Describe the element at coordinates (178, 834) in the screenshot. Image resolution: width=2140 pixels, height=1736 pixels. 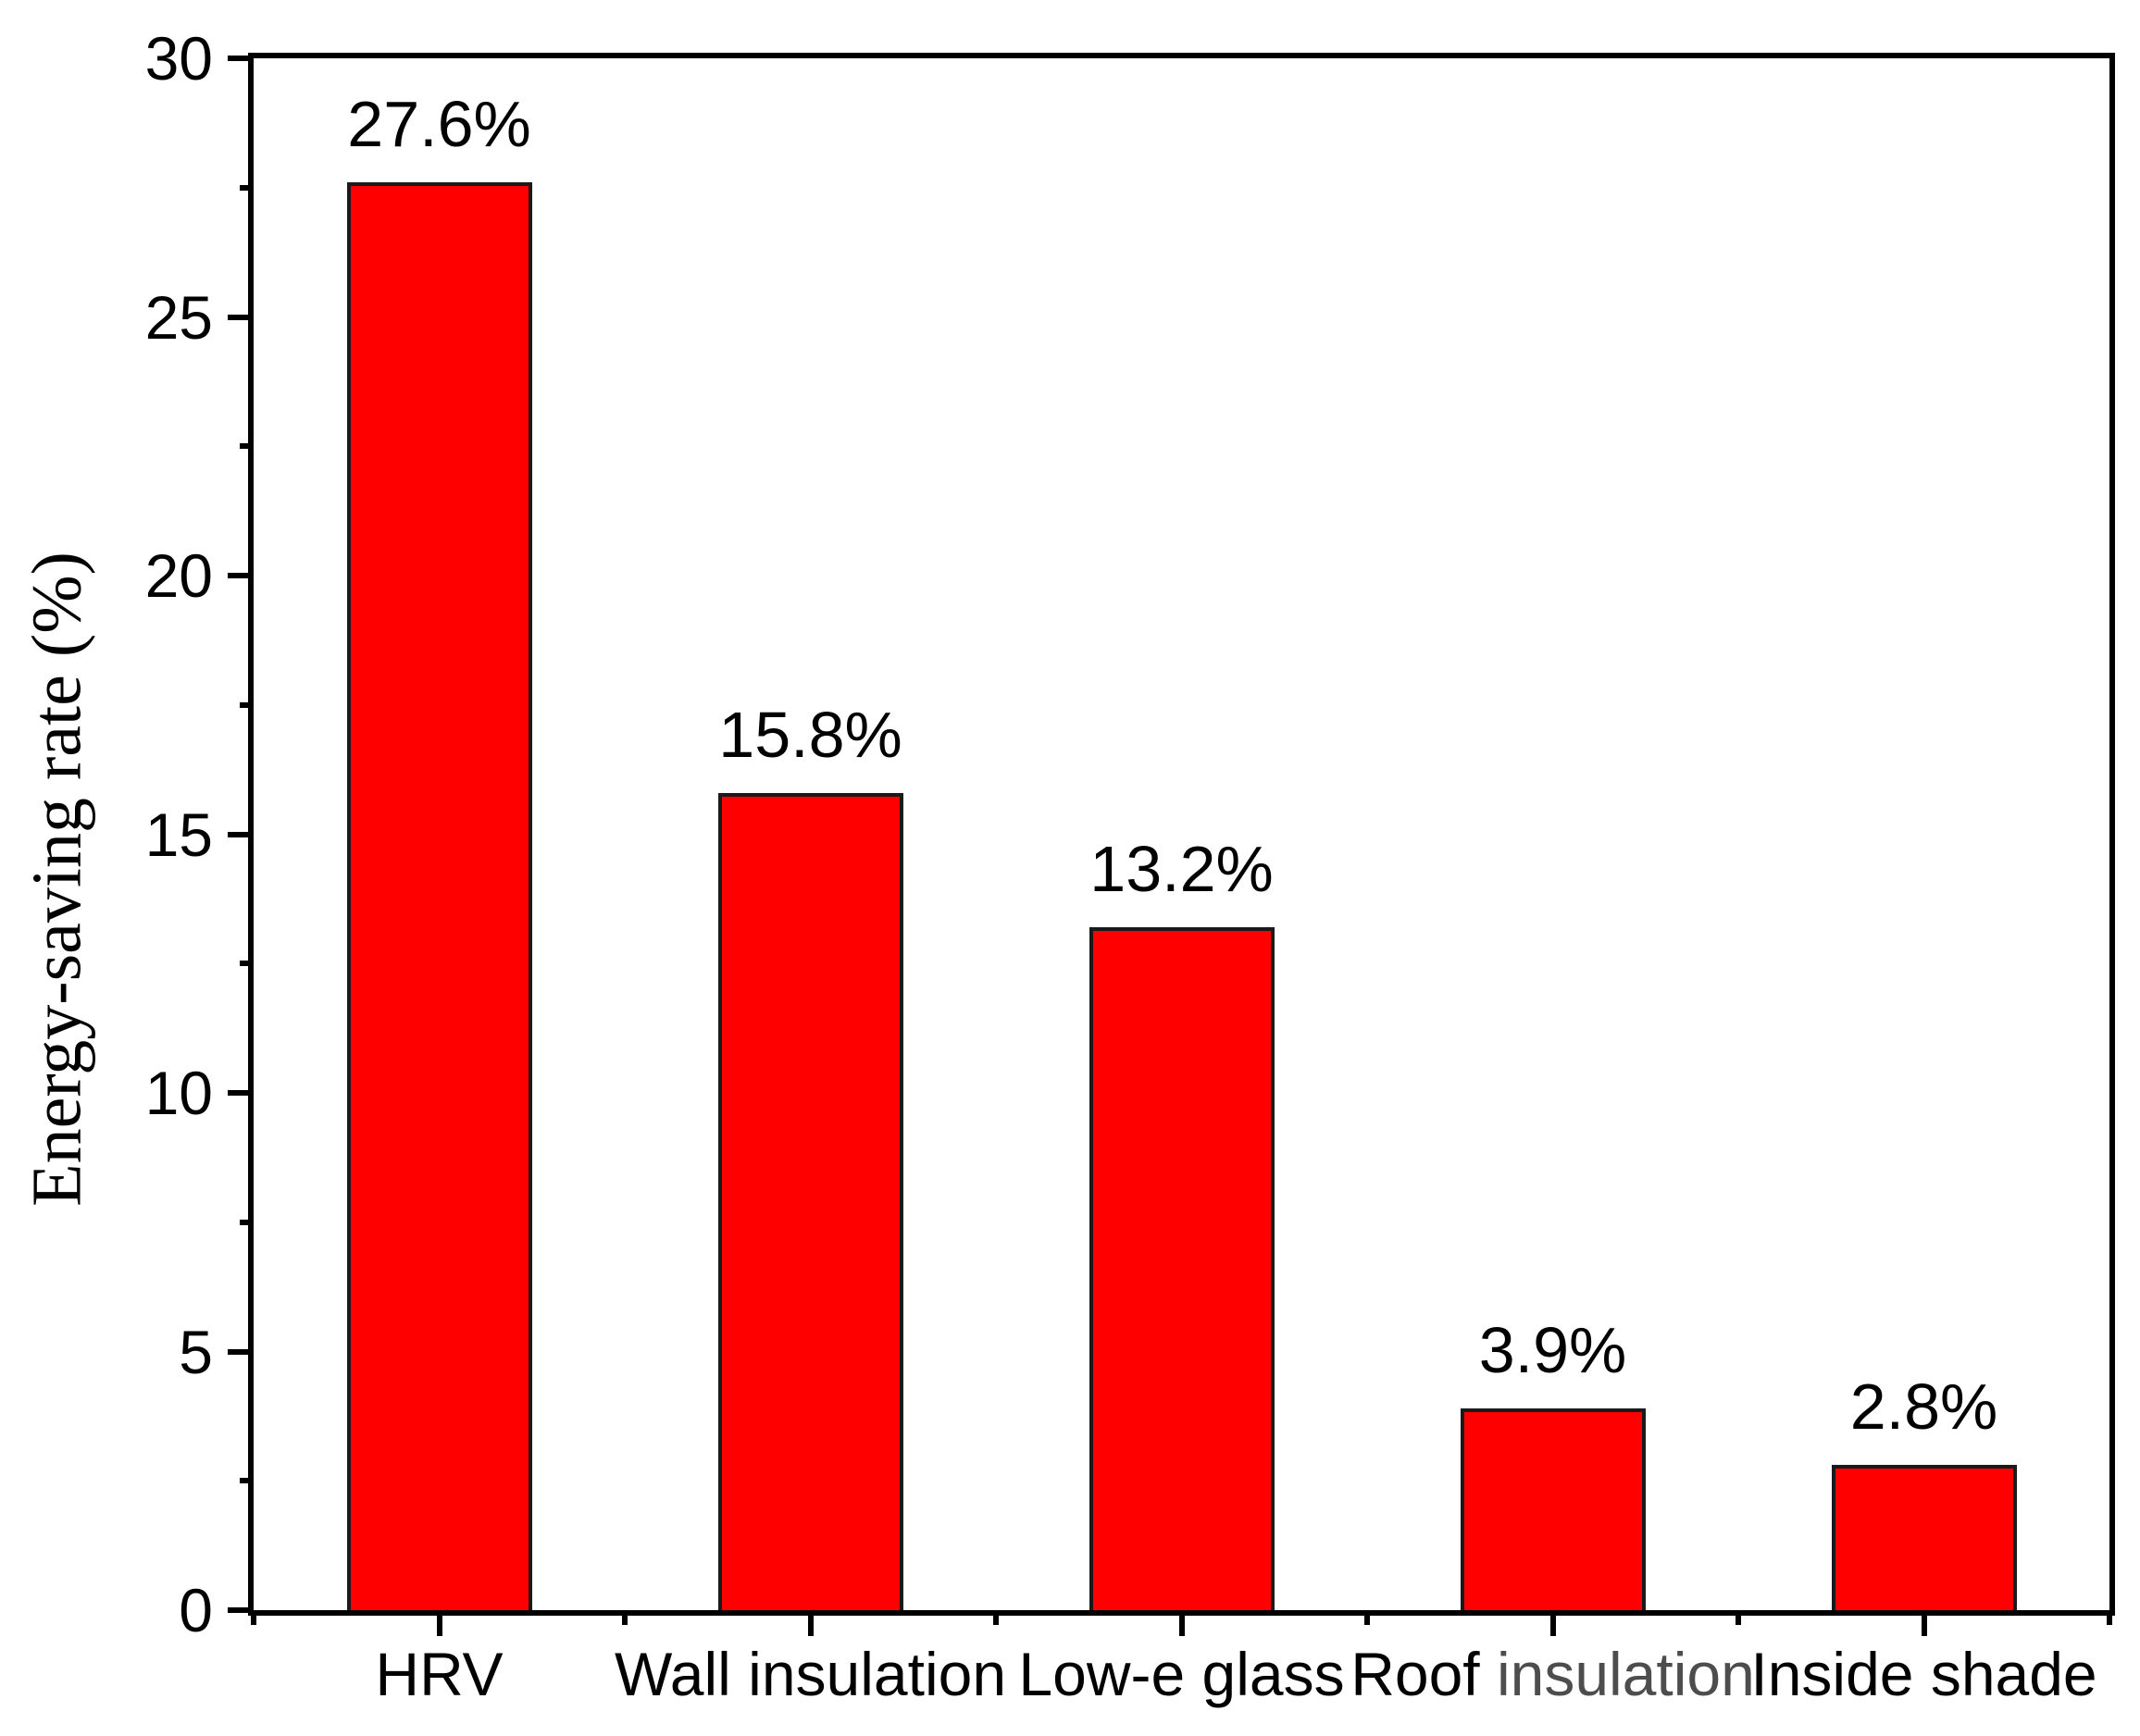
I see `y-tick-label-15: 15` at that location.